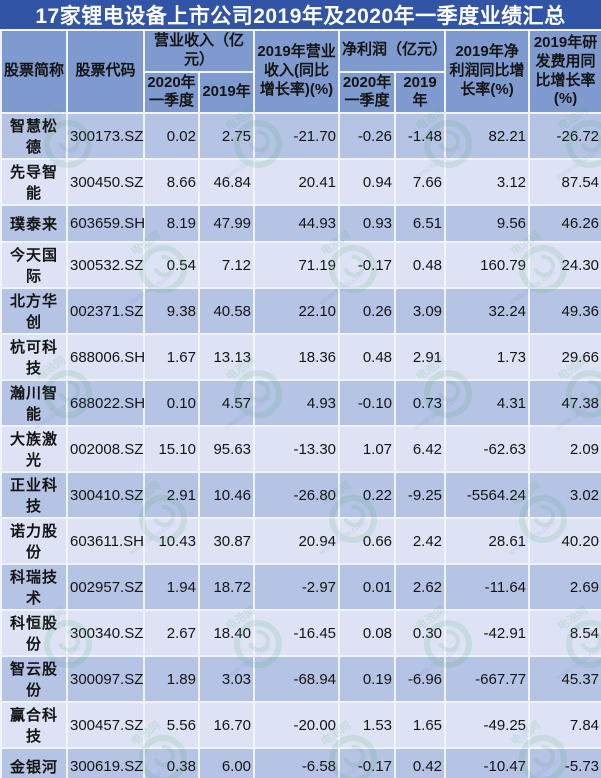 This screenshot has height=778, width=601. What do you see at coordinates (300, 14) in the screenshot?
I see `page-title: 17家锂电设备上市公司2019年及2020年一季度业绩汇总` at bounding box center [300, 14].